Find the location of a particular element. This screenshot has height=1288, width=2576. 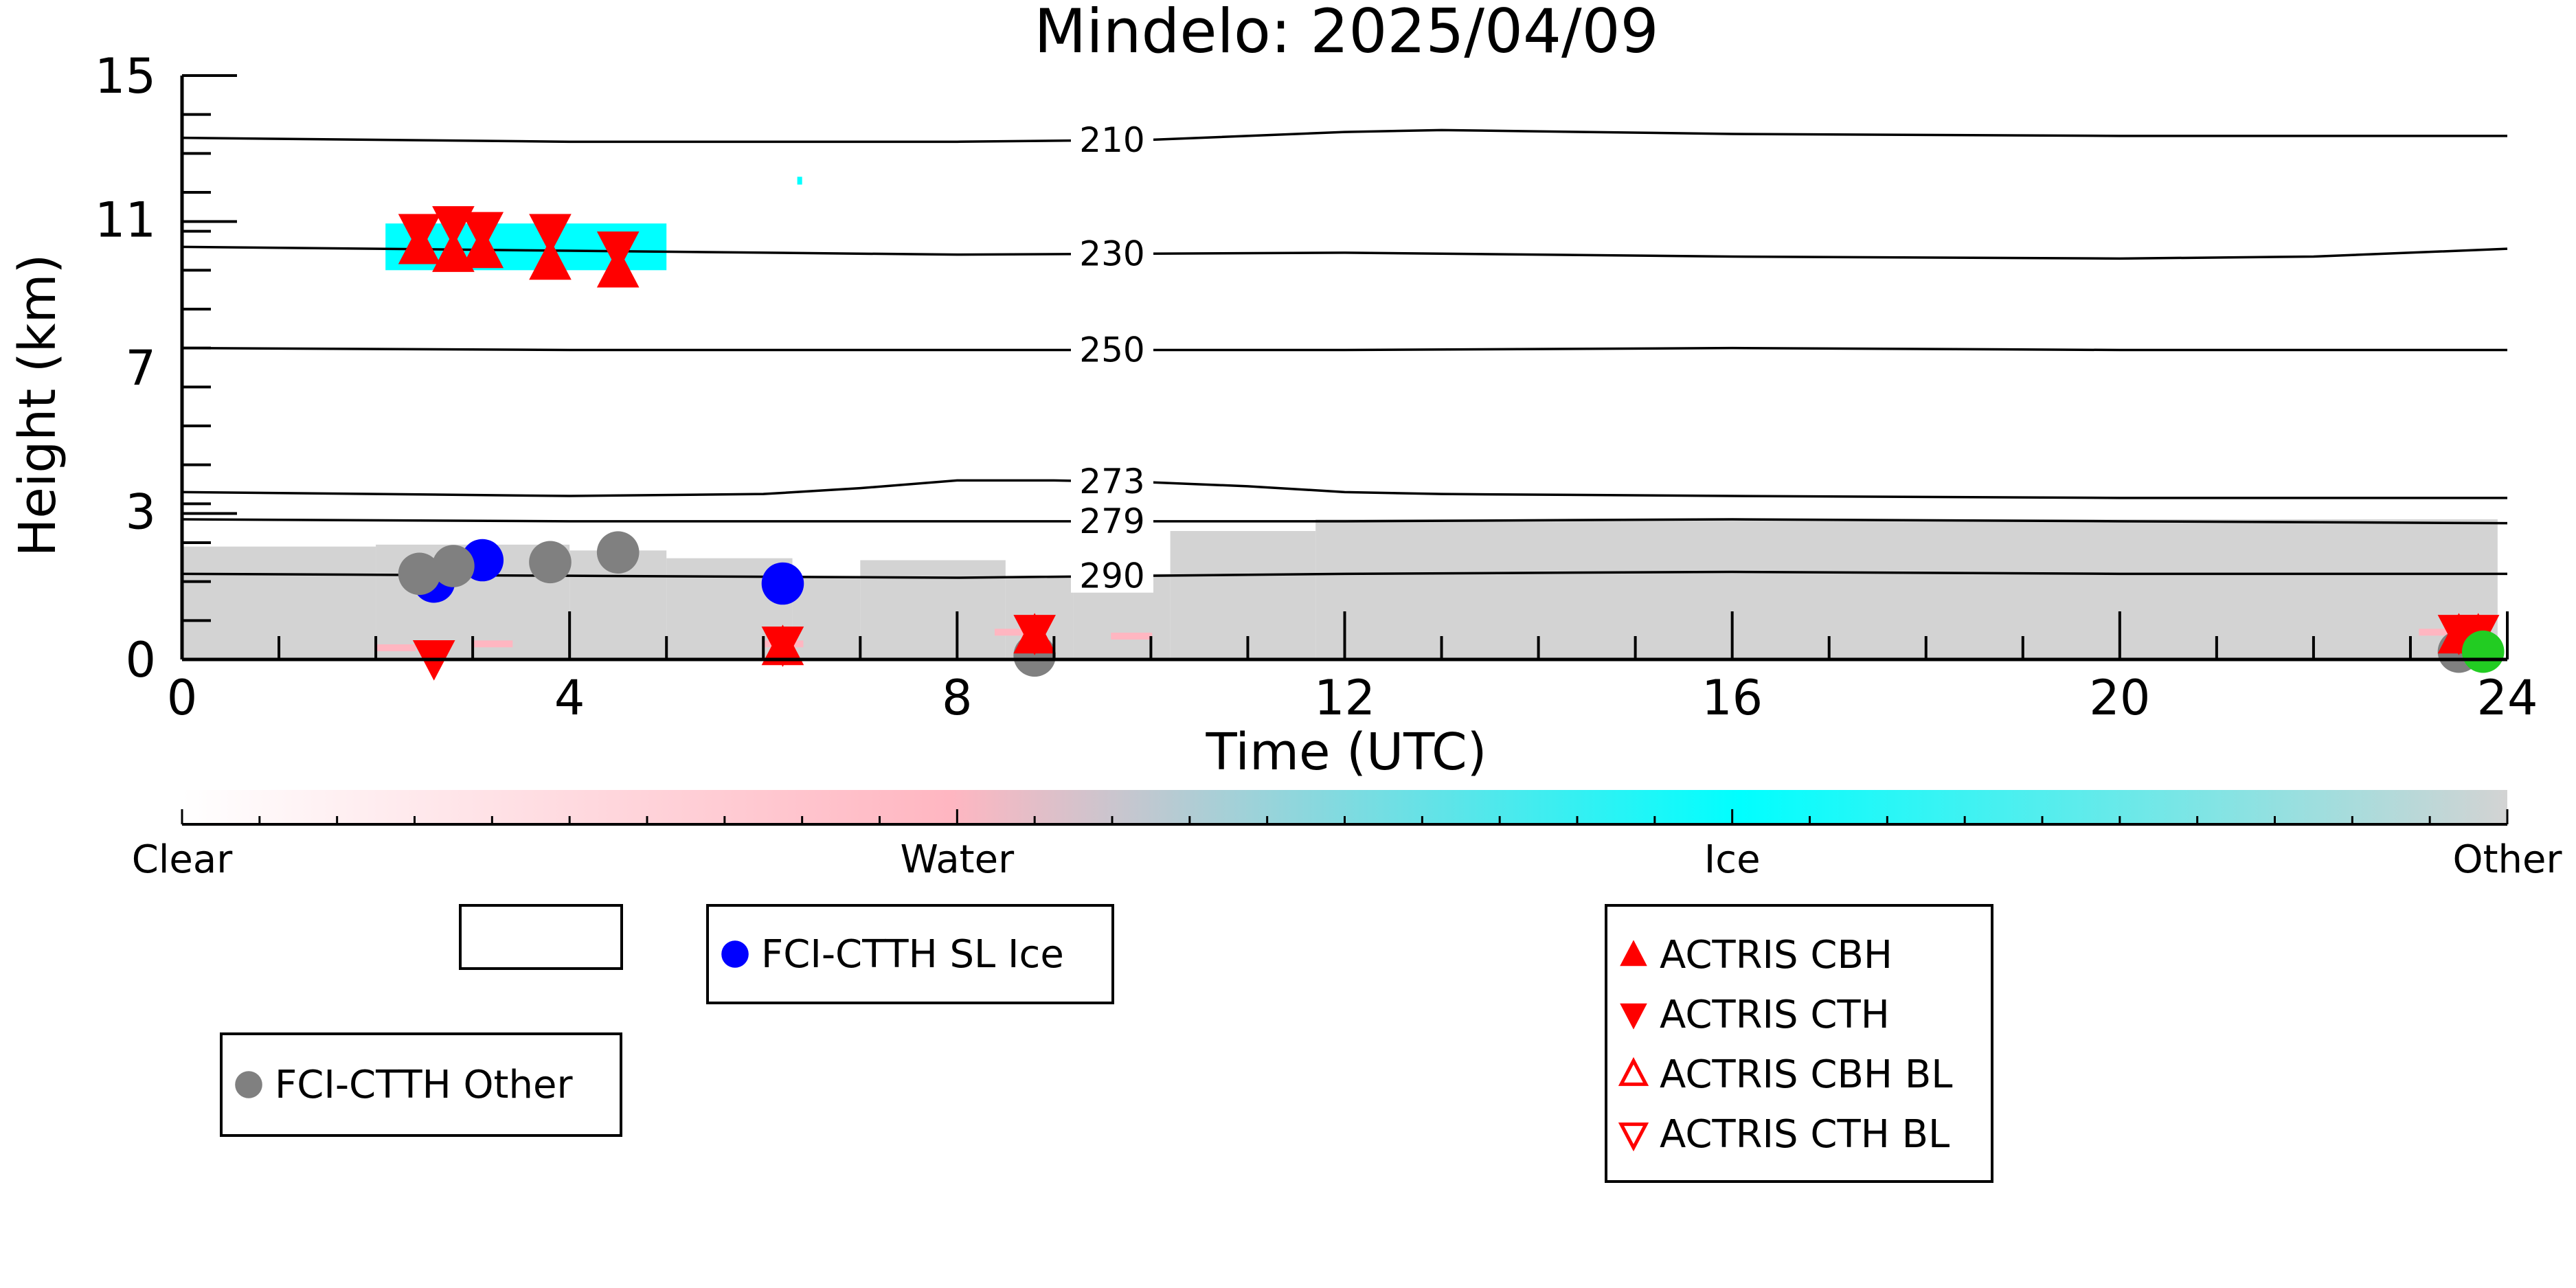

x-tick-label-24: 24 is located at coordinates (2507, 698).